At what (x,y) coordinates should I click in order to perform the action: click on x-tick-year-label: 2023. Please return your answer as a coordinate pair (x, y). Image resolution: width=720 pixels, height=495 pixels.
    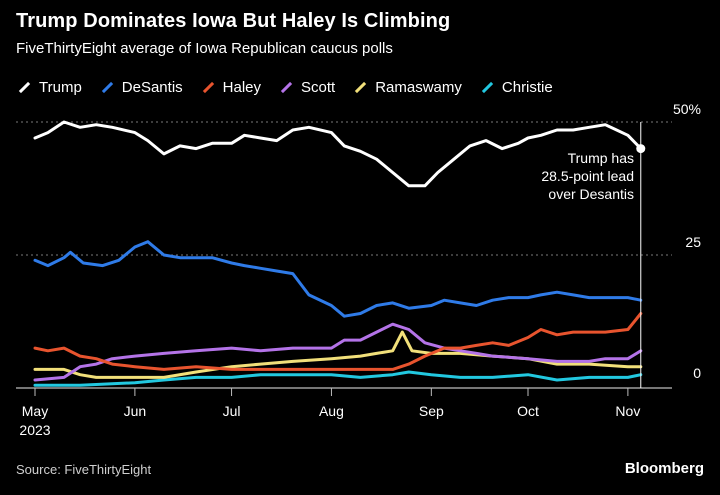
    Looking at the image, I should click on (34, 430).